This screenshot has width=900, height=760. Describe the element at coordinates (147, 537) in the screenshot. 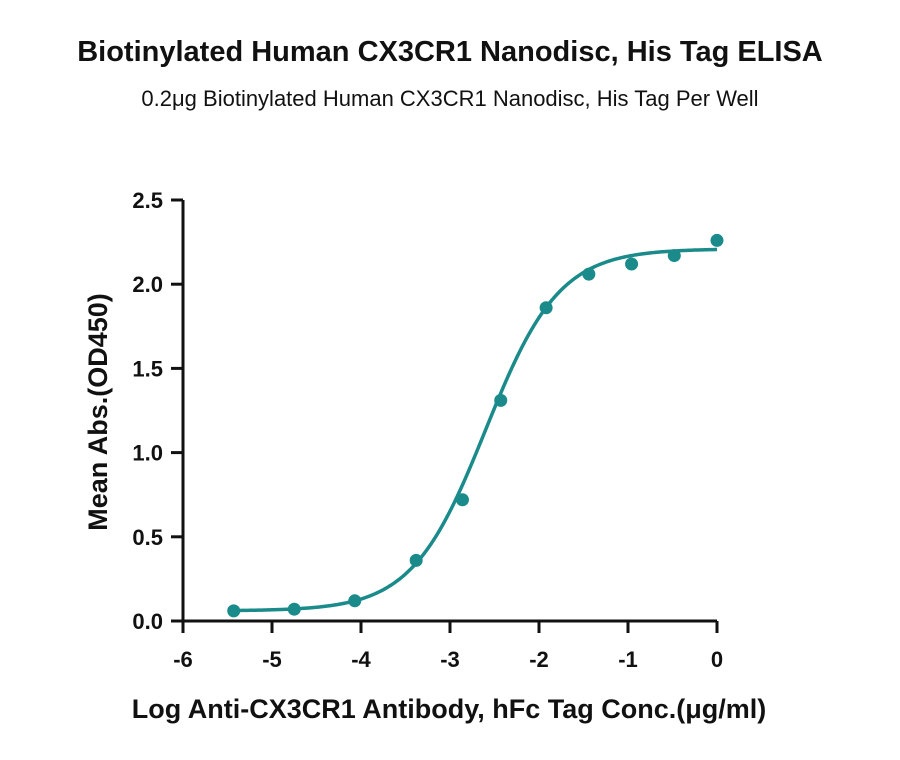

I see `y-tick-label: 0.5` at that location.